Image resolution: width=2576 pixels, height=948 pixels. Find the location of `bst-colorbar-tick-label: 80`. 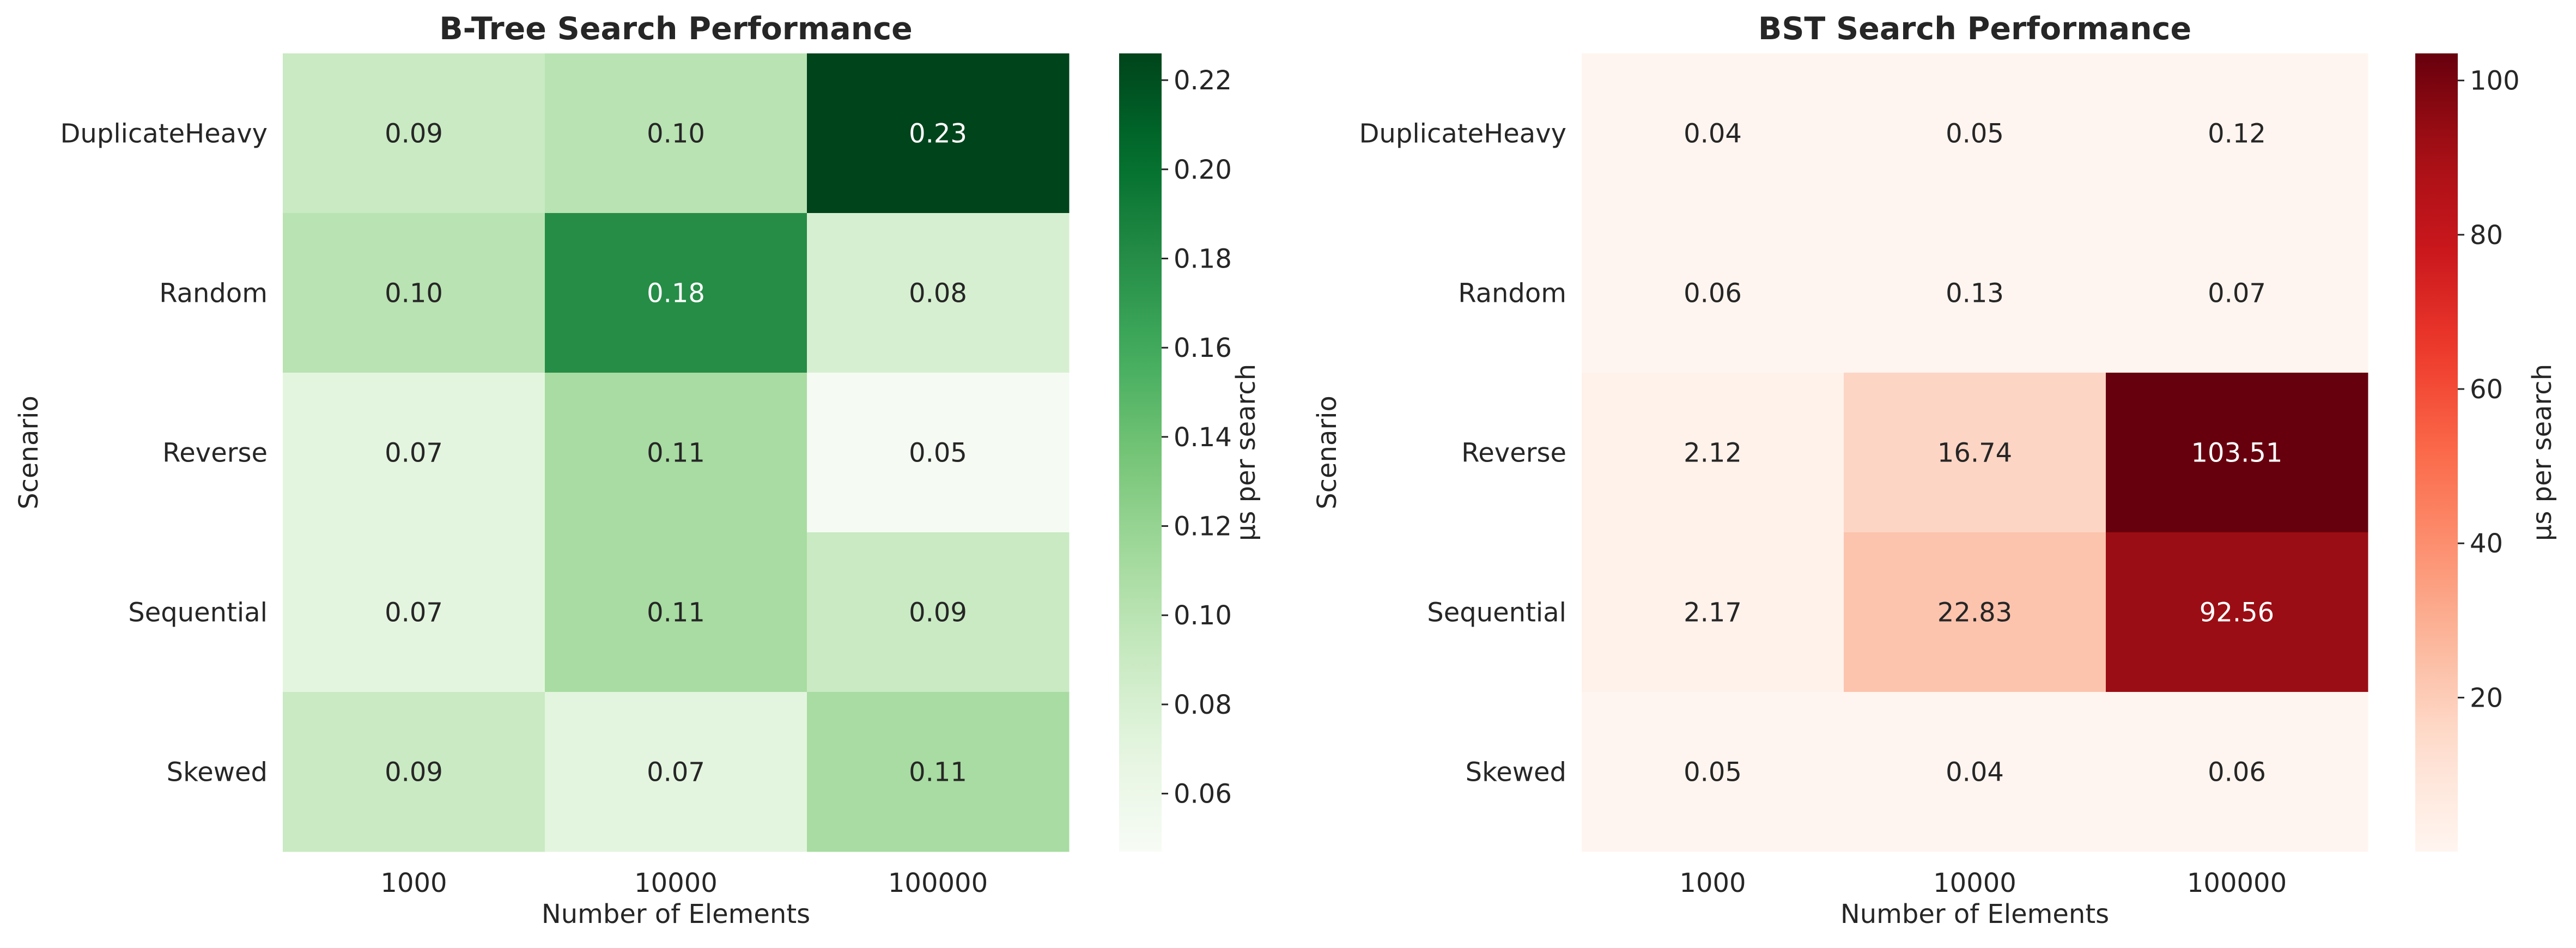

bst-colorbar-tick-label: 80 is located at coordinates (2487, 235).